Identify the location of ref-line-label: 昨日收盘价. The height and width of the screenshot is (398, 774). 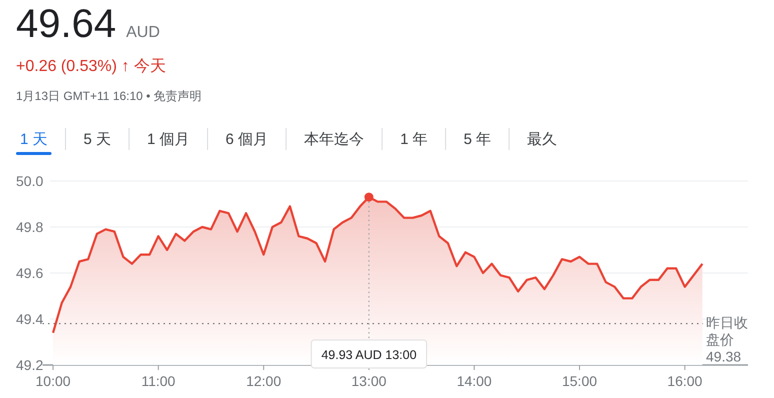
(727, 331).